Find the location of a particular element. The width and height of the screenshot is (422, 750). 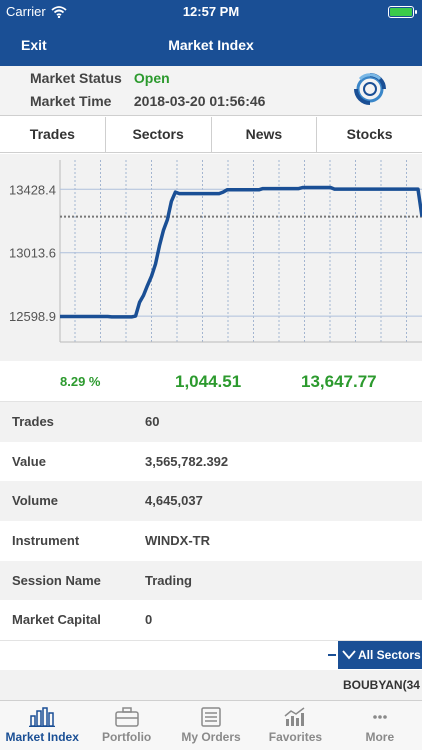

tab-market-index: Market Index is located at coordinates (42, 725).